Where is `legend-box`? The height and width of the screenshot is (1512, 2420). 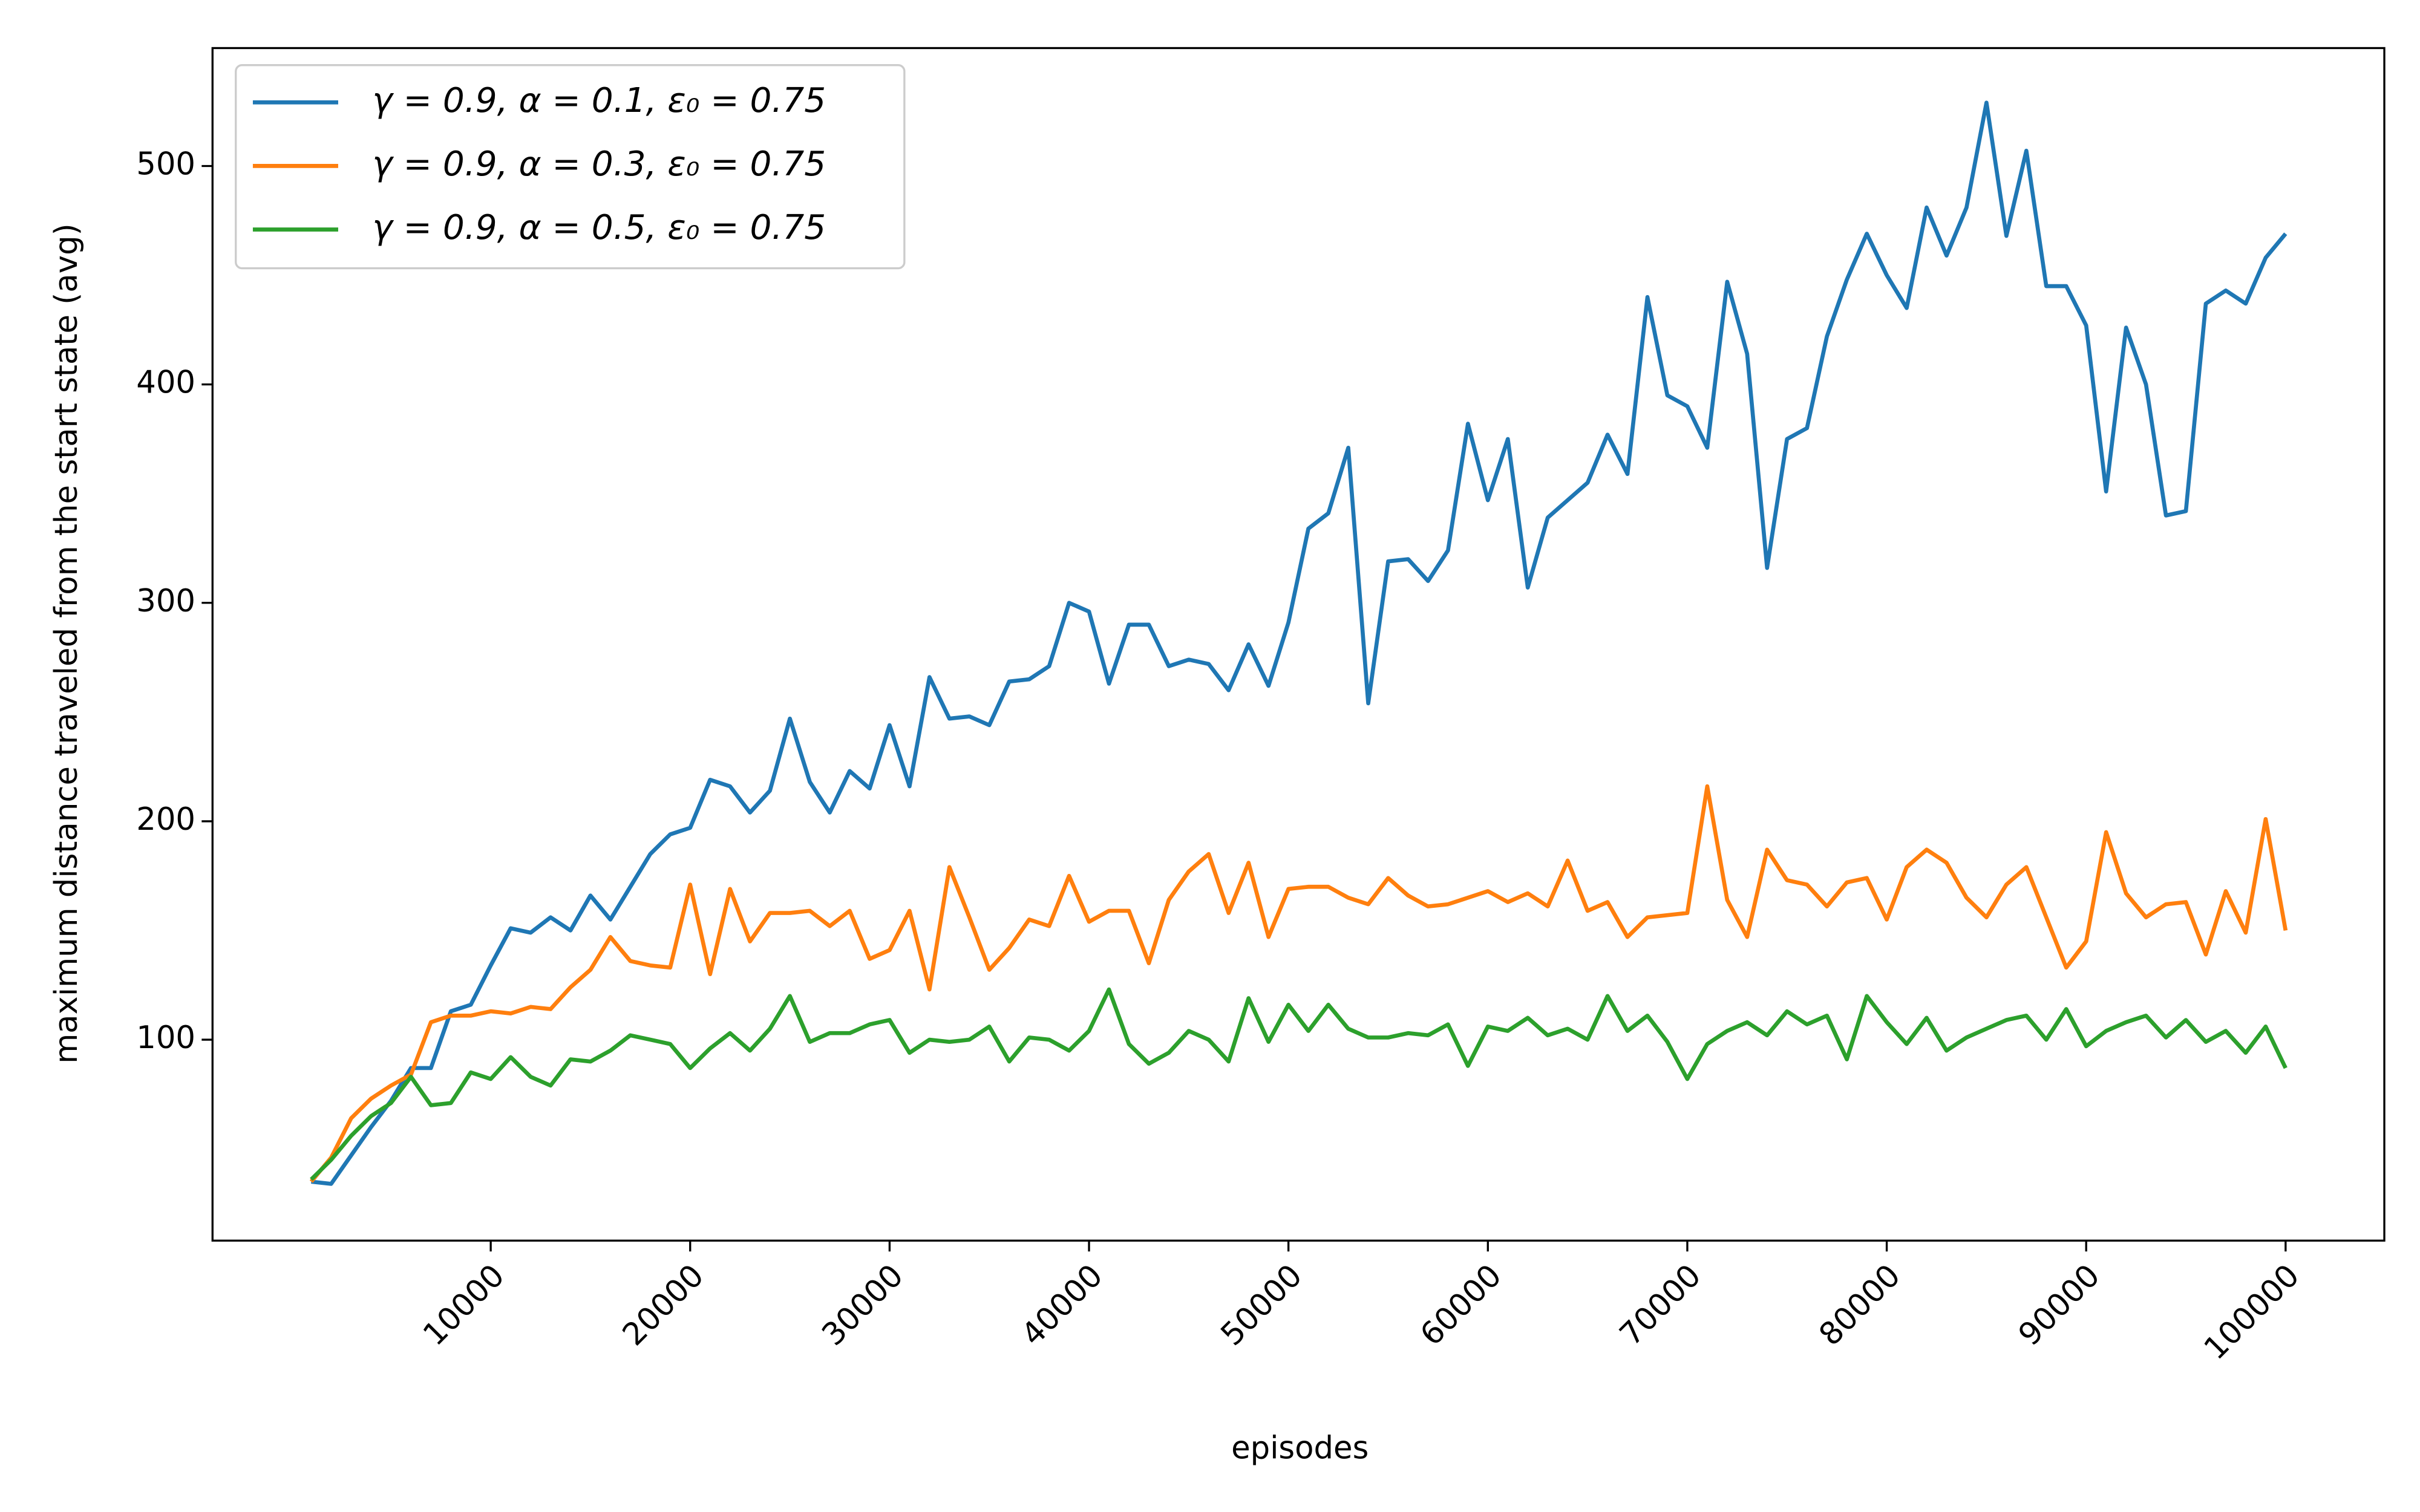
legend-box is located at coordinates (570, 167).